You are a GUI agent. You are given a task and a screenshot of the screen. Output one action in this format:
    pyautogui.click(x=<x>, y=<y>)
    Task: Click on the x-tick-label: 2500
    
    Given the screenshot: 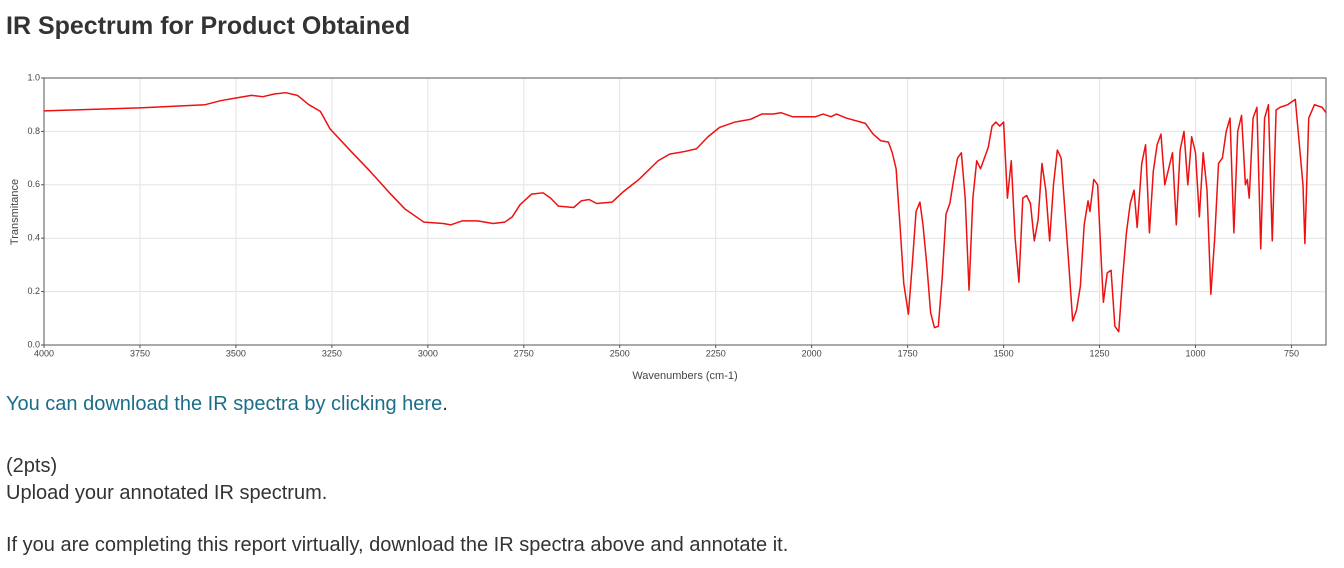 What is the action you would take?
    pyautogui.click(x=620, y=353)
    